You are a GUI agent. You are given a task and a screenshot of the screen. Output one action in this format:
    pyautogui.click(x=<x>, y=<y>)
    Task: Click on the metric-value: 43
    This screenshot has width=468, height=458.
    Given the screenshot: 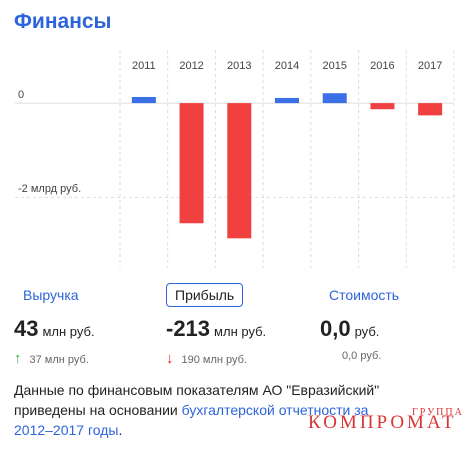 What is the action you would take?
    pyautogui.click(x=26, y=328)
    